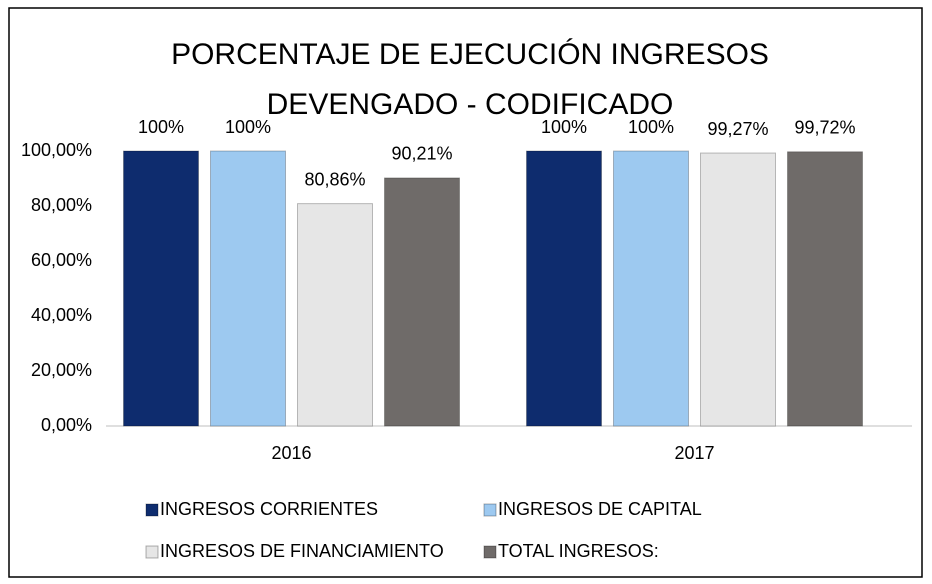  Describe the element at coordinates (334, 179) in the screenshot. I see `data-label: 80,86%` at that location.